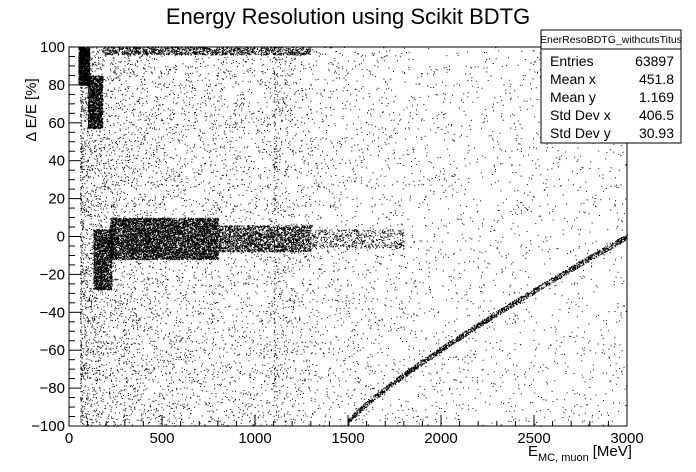 This screenshot has width=696, height=472. Describe the element at coordinates (572, 61) in the screenshot. I see `stats-label-entries: Entries` at that location.